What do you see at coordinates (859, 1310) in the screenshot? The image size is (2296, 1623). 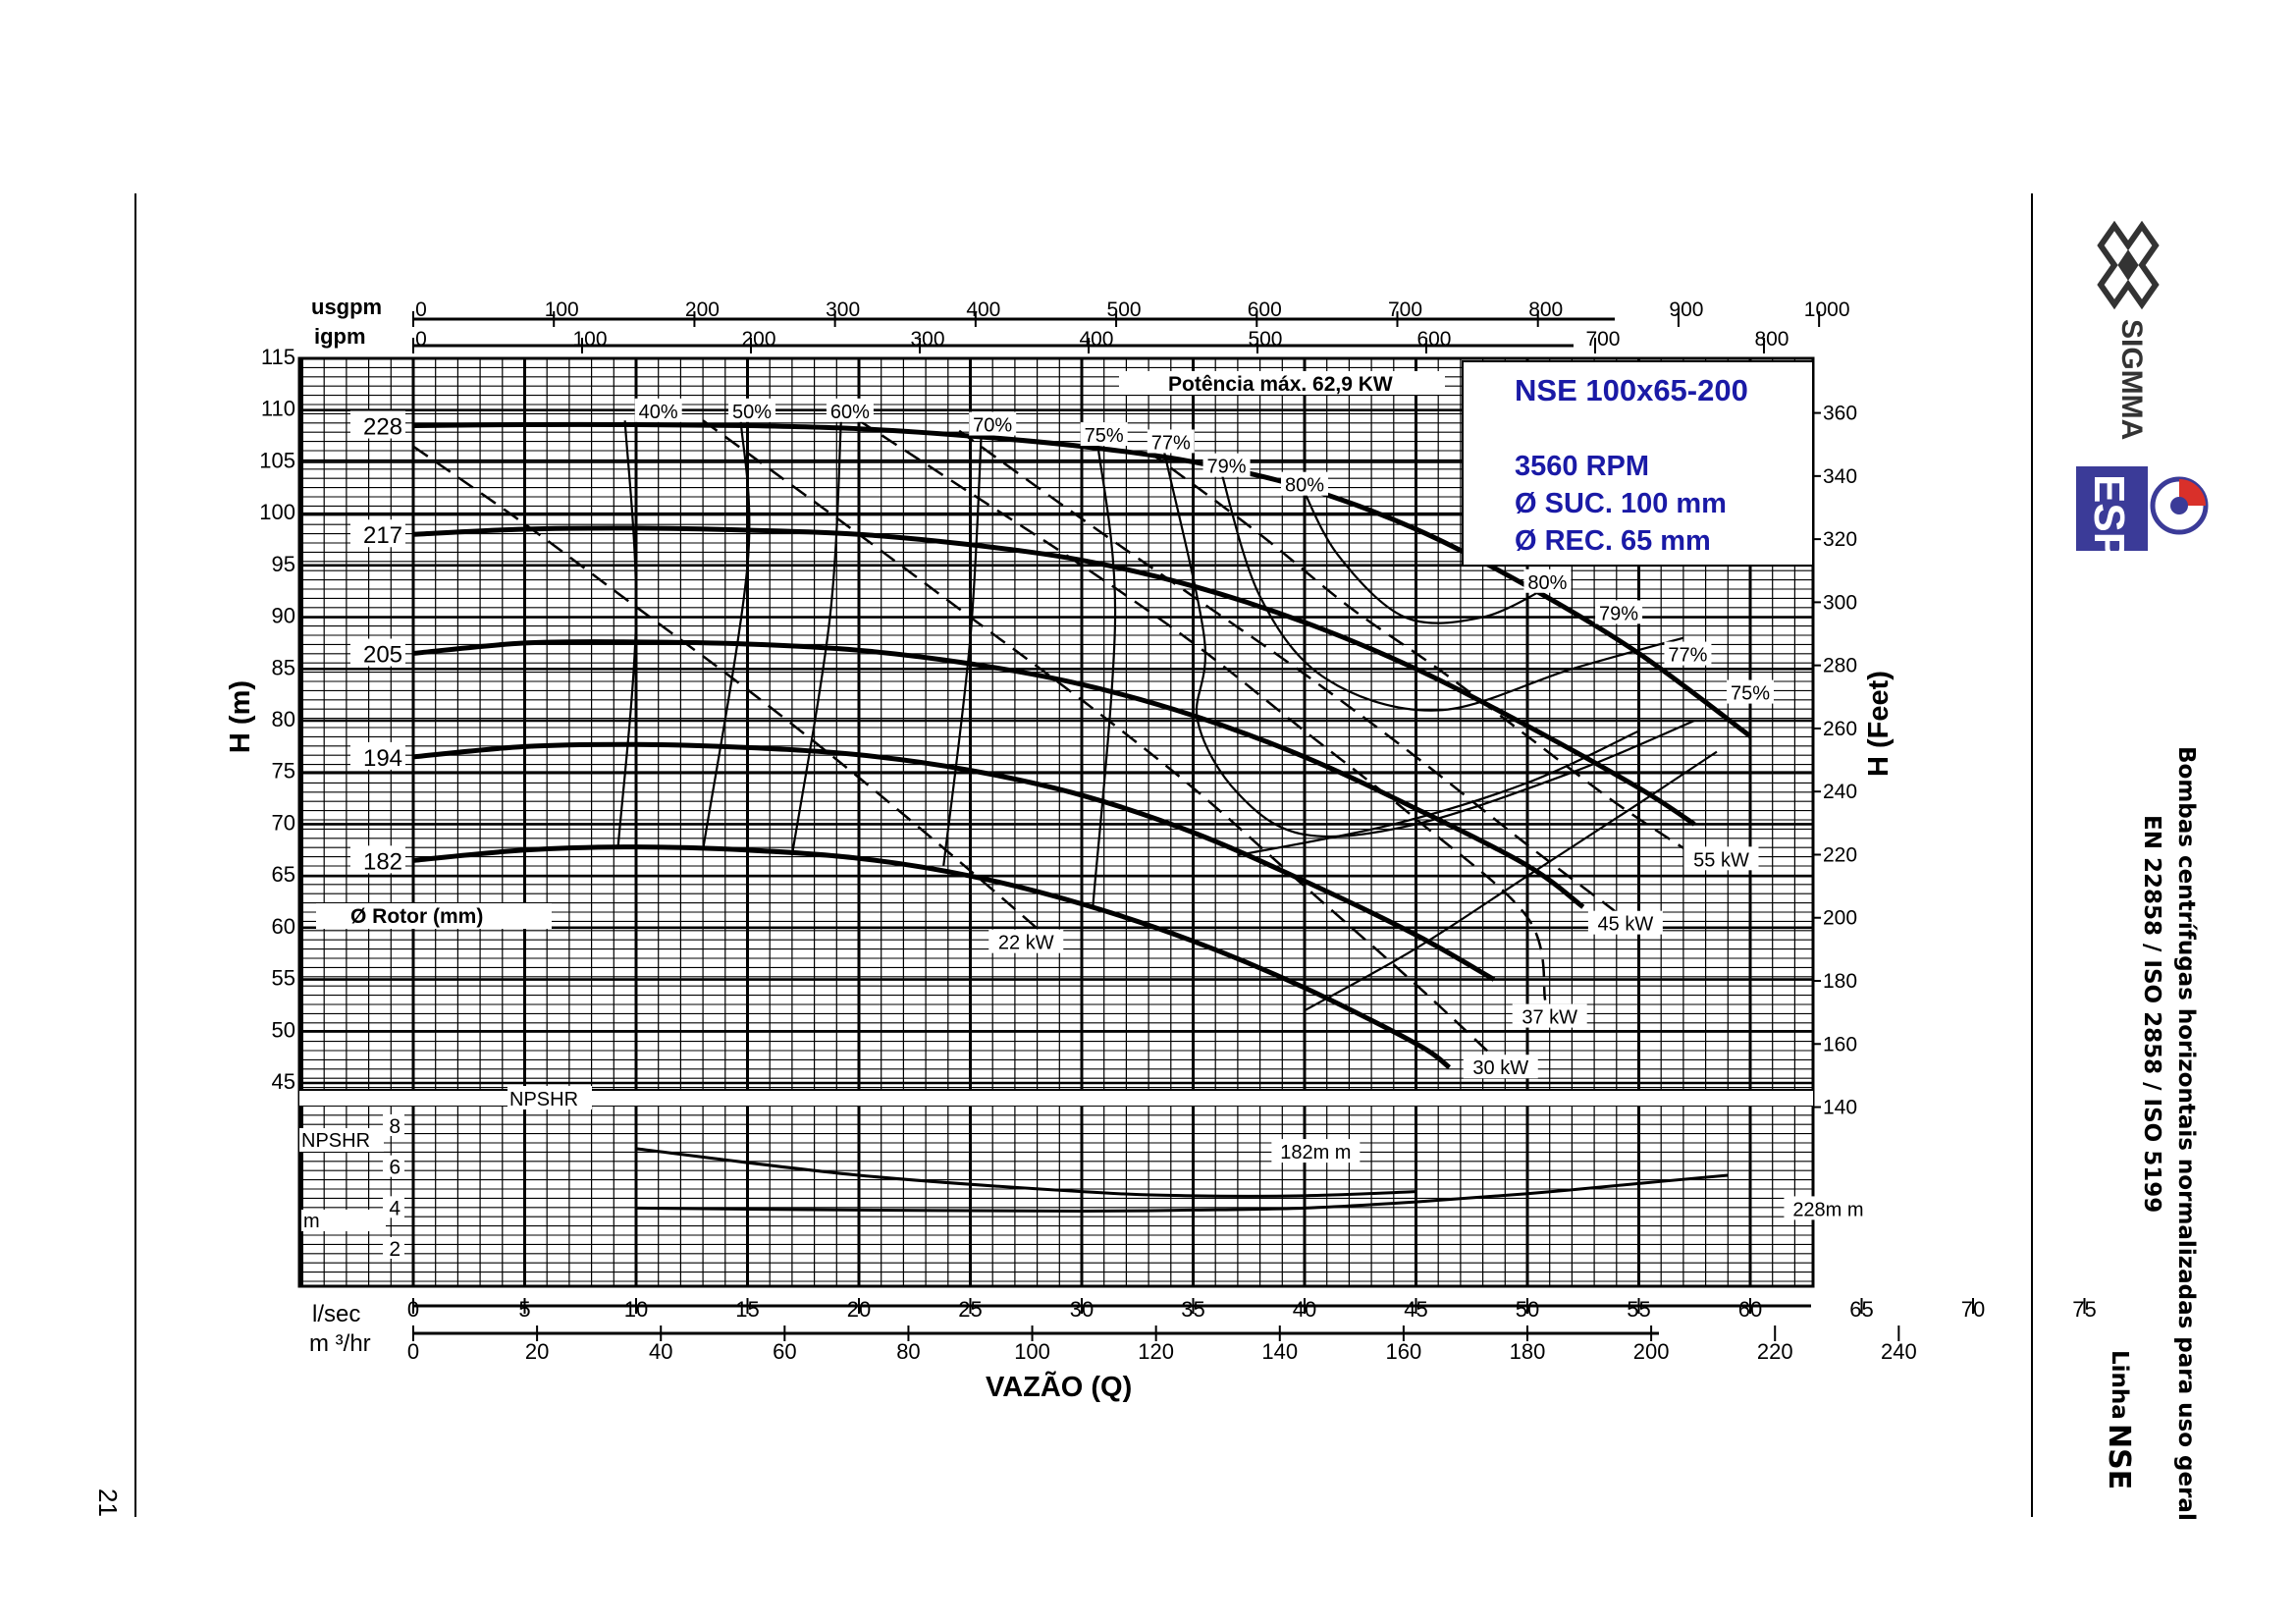 I see `lsec-tick-label: 20` at bounding box center [859, 1310].